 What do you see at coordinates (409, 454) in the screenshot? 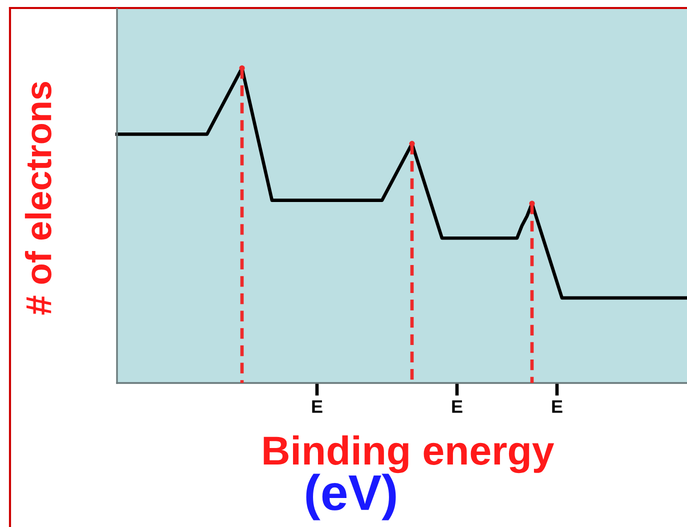
I see `x-axis-title: Binding energy` at bounding box center [409, 454].